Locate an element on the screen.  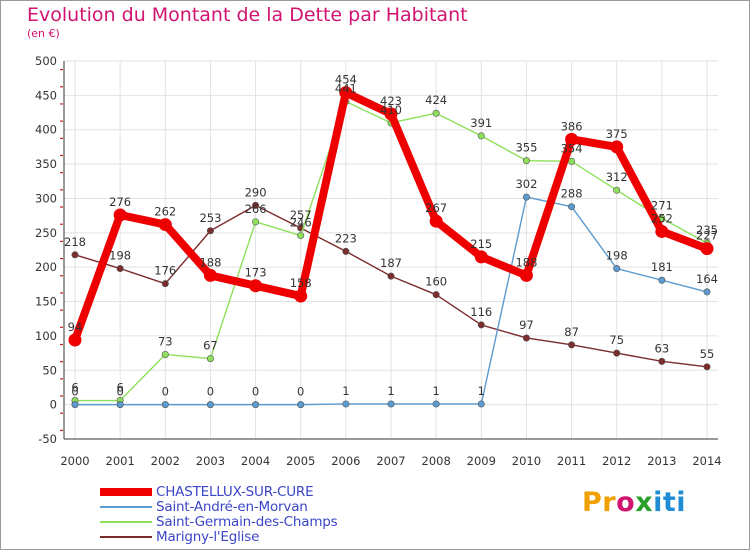
data-label: 187 is located at coordinates (391, 263).